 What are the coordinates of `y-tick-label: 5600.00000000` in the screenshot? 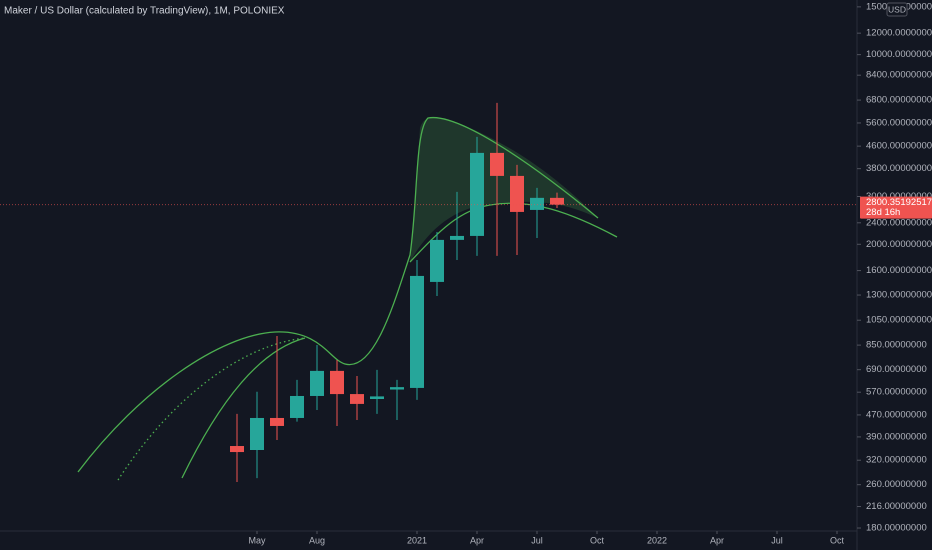 It's located at (899, 122).